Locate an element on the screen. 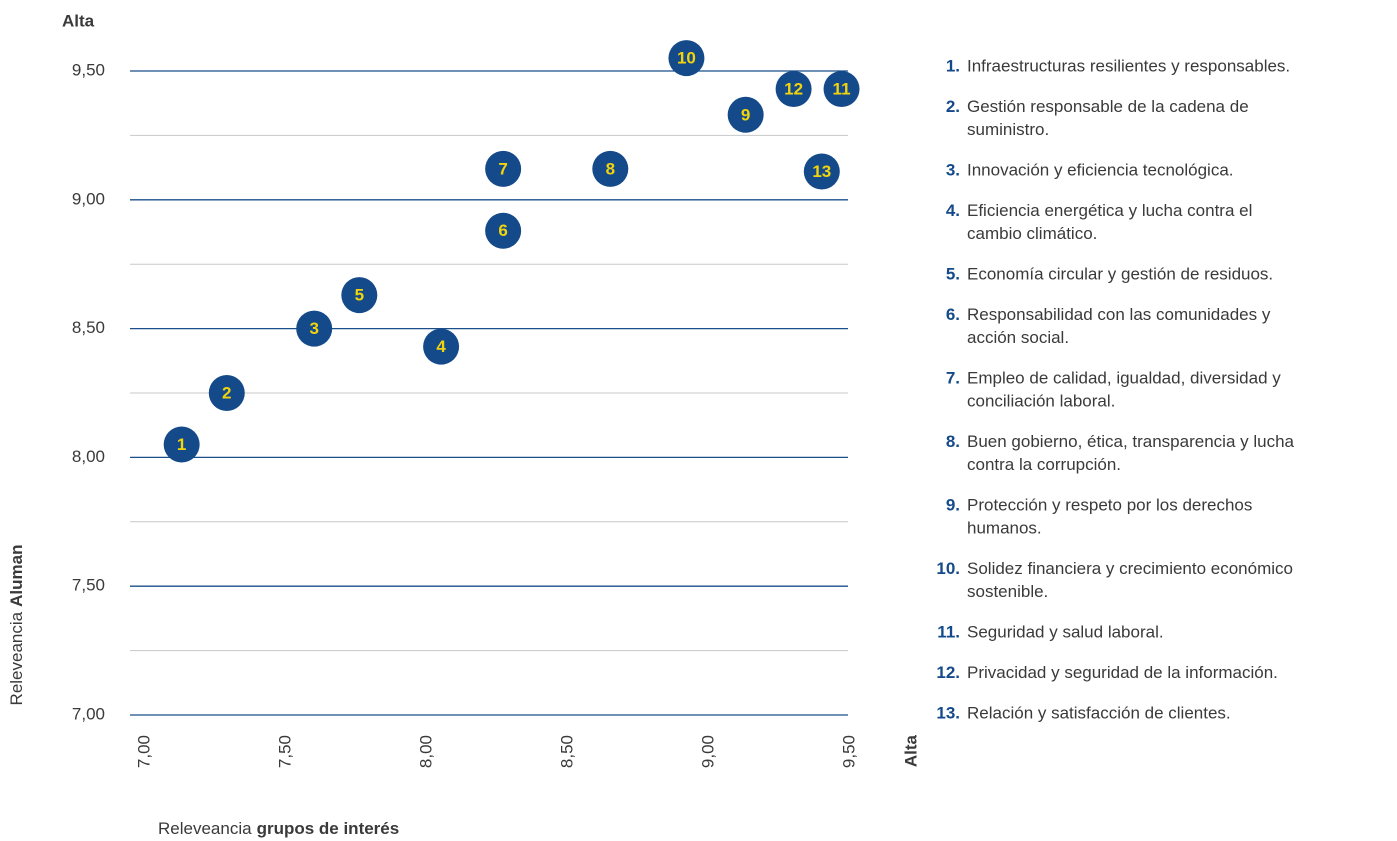  point-label: 7 is located at coordinates (502, 168).